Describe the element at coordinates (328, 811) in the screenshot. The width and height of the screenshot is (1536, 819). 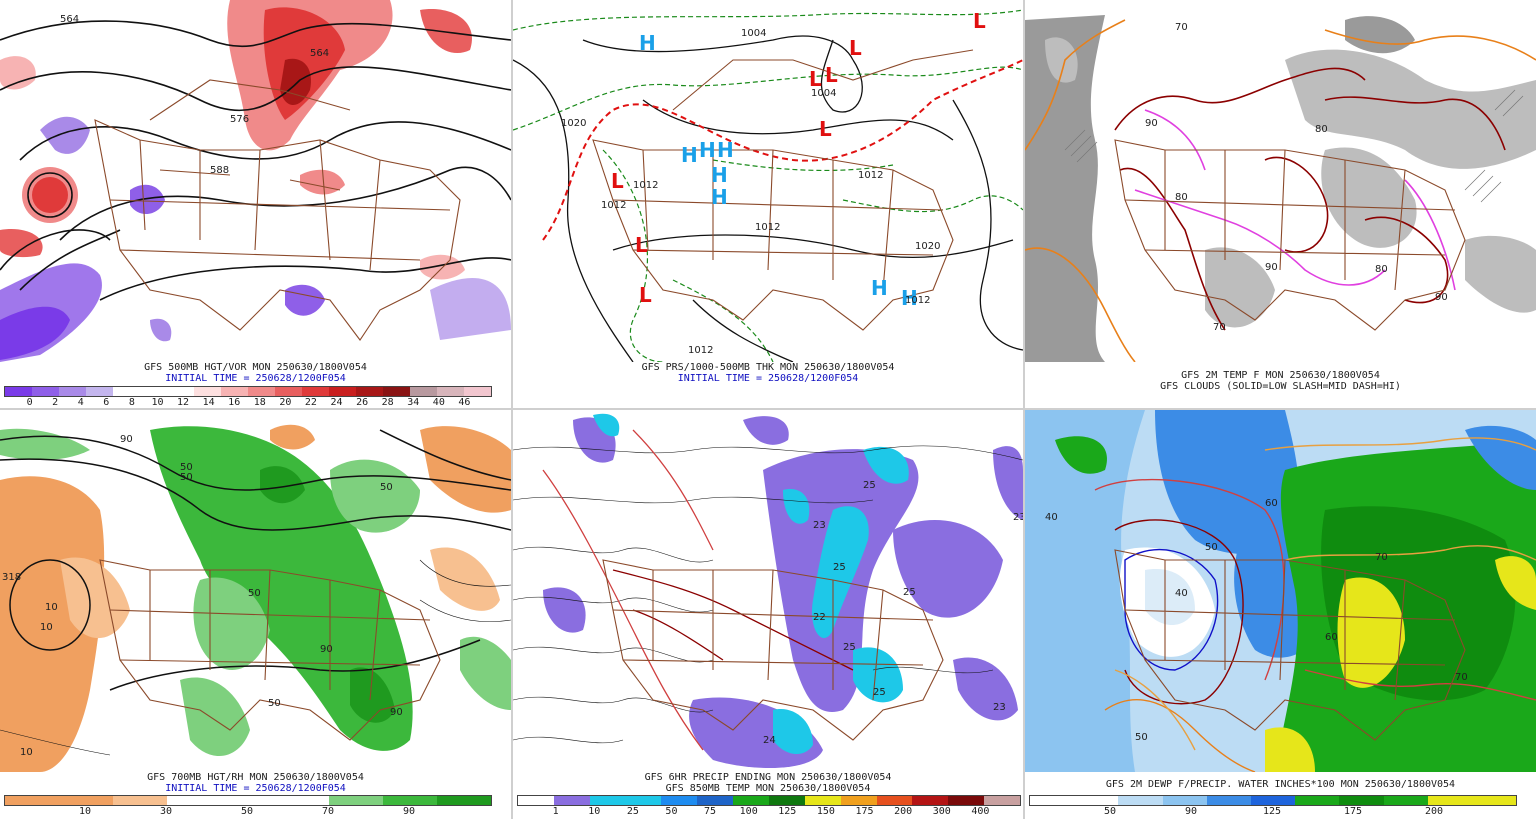
I see `colorbar-tick-label: 70` at that location.